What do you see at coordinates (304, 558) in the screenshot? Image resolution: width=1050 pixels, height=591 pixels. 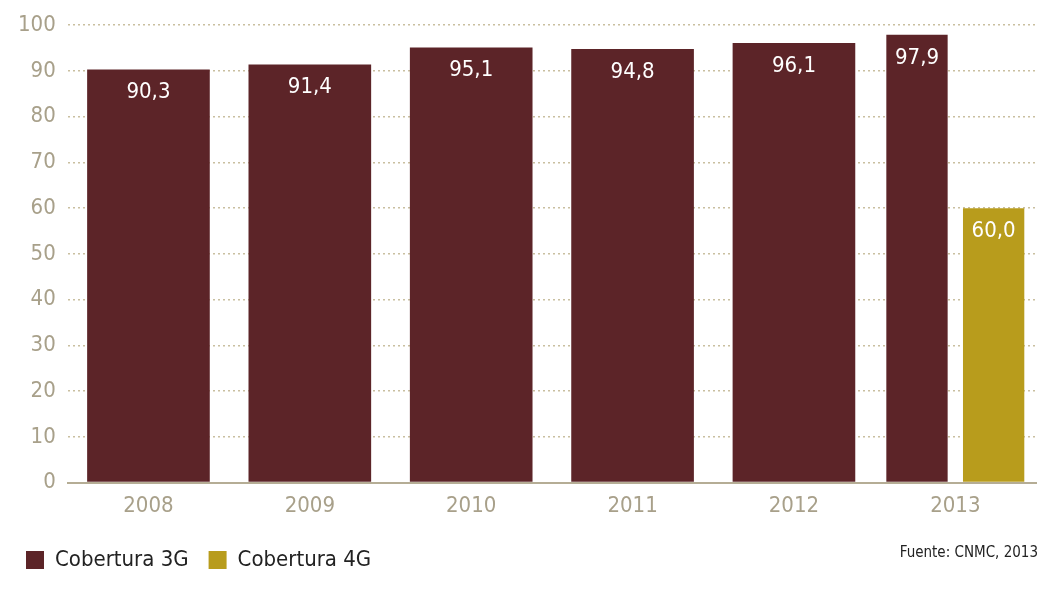 I see `legend-label: Cobertura 4G` at bounding box center [304, 558].